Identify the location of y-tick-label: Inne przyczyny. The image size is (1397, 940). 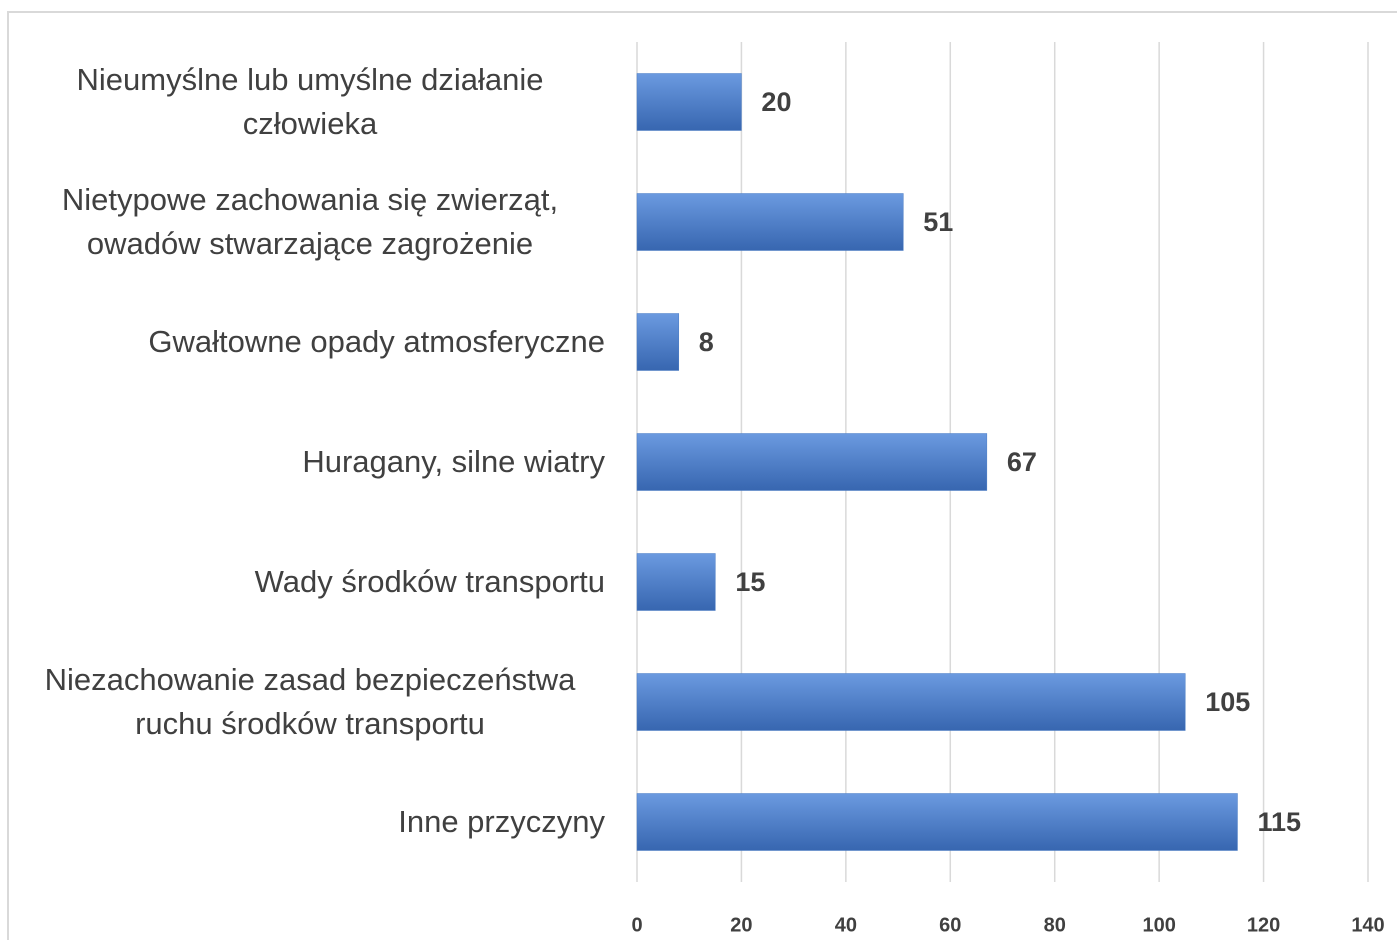
(501, 821).